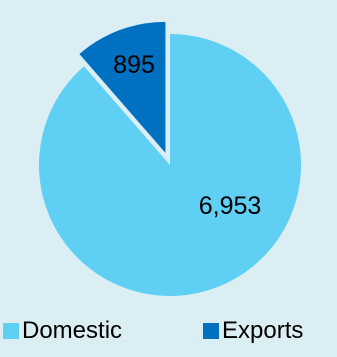  What do you see at coordinates (134, 65) in the screenshot?
I see `data-label-exports: 895` at bounding box center [134, 65].